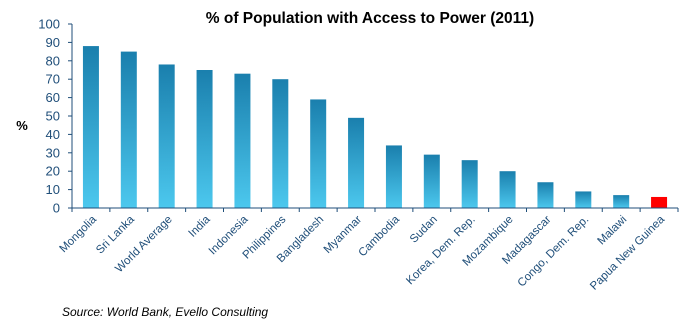 This screenshot has height=320, width=685. What do you see at coordinates (583, 199) in the screenshot?
I see `bar-congo-dem-rep` at bounding box center [583, 199].